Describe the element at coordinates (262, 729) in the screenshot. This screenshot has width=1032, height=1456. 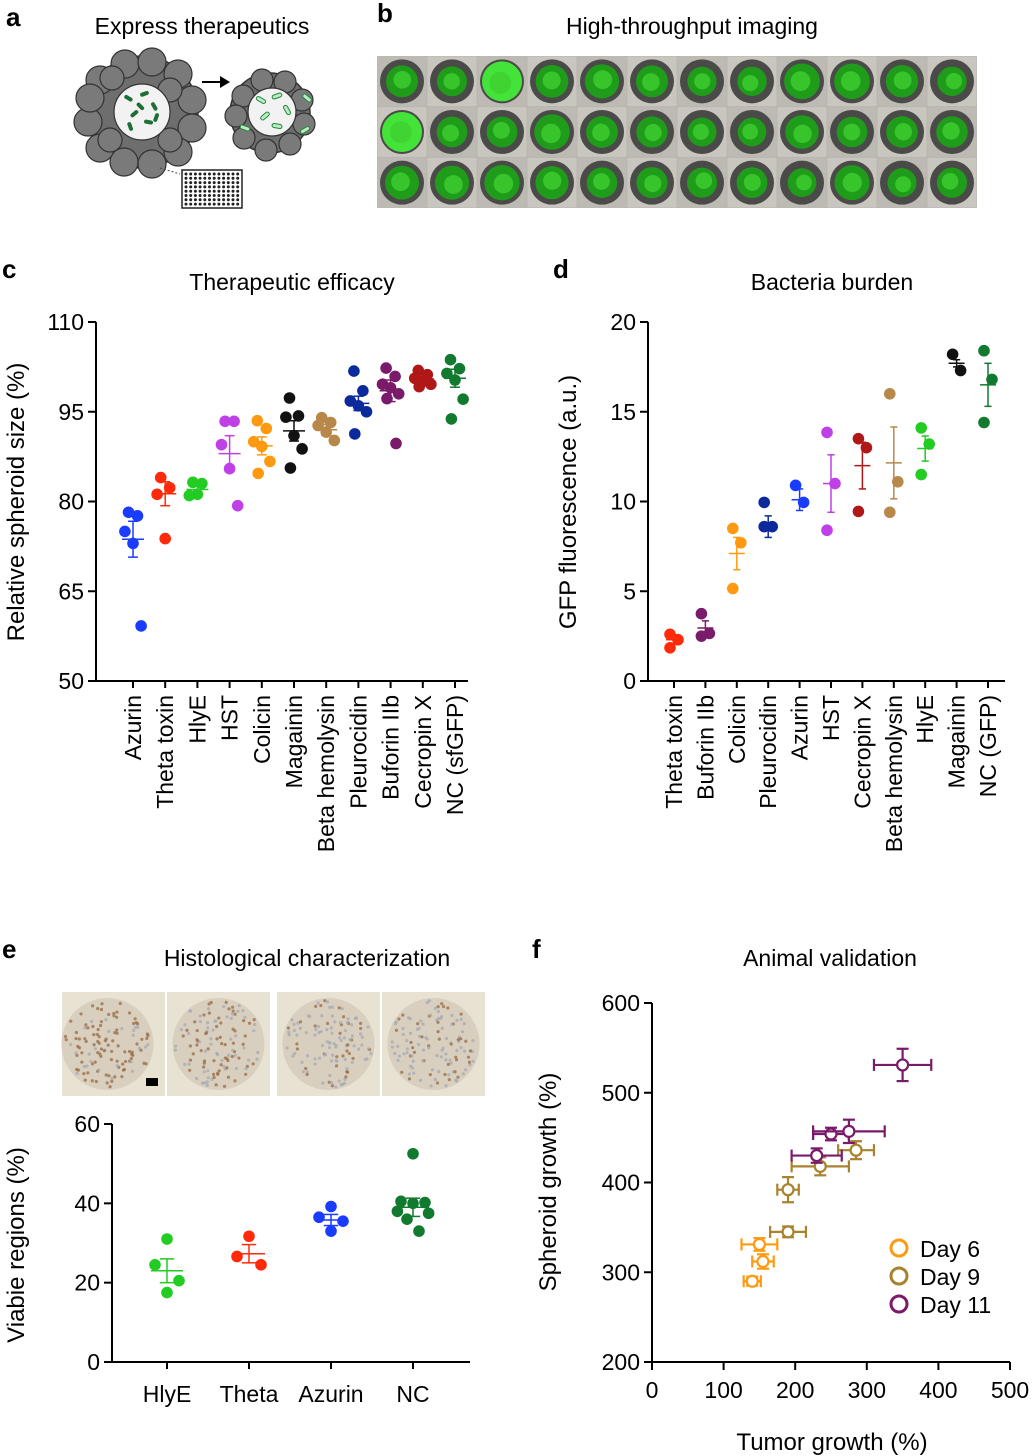
I see `x-tick-label: Colicin` at that location.